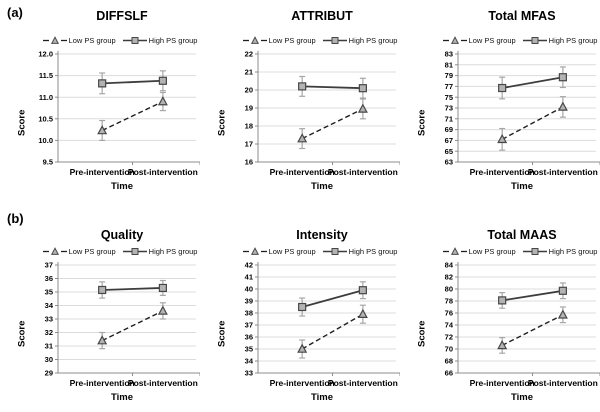 This screenshot has width=600, height=412. What do you see at coordinates (449, 118) in the screenshot?
I see `y-tick-label: 71` at bounding box center [449, 118].